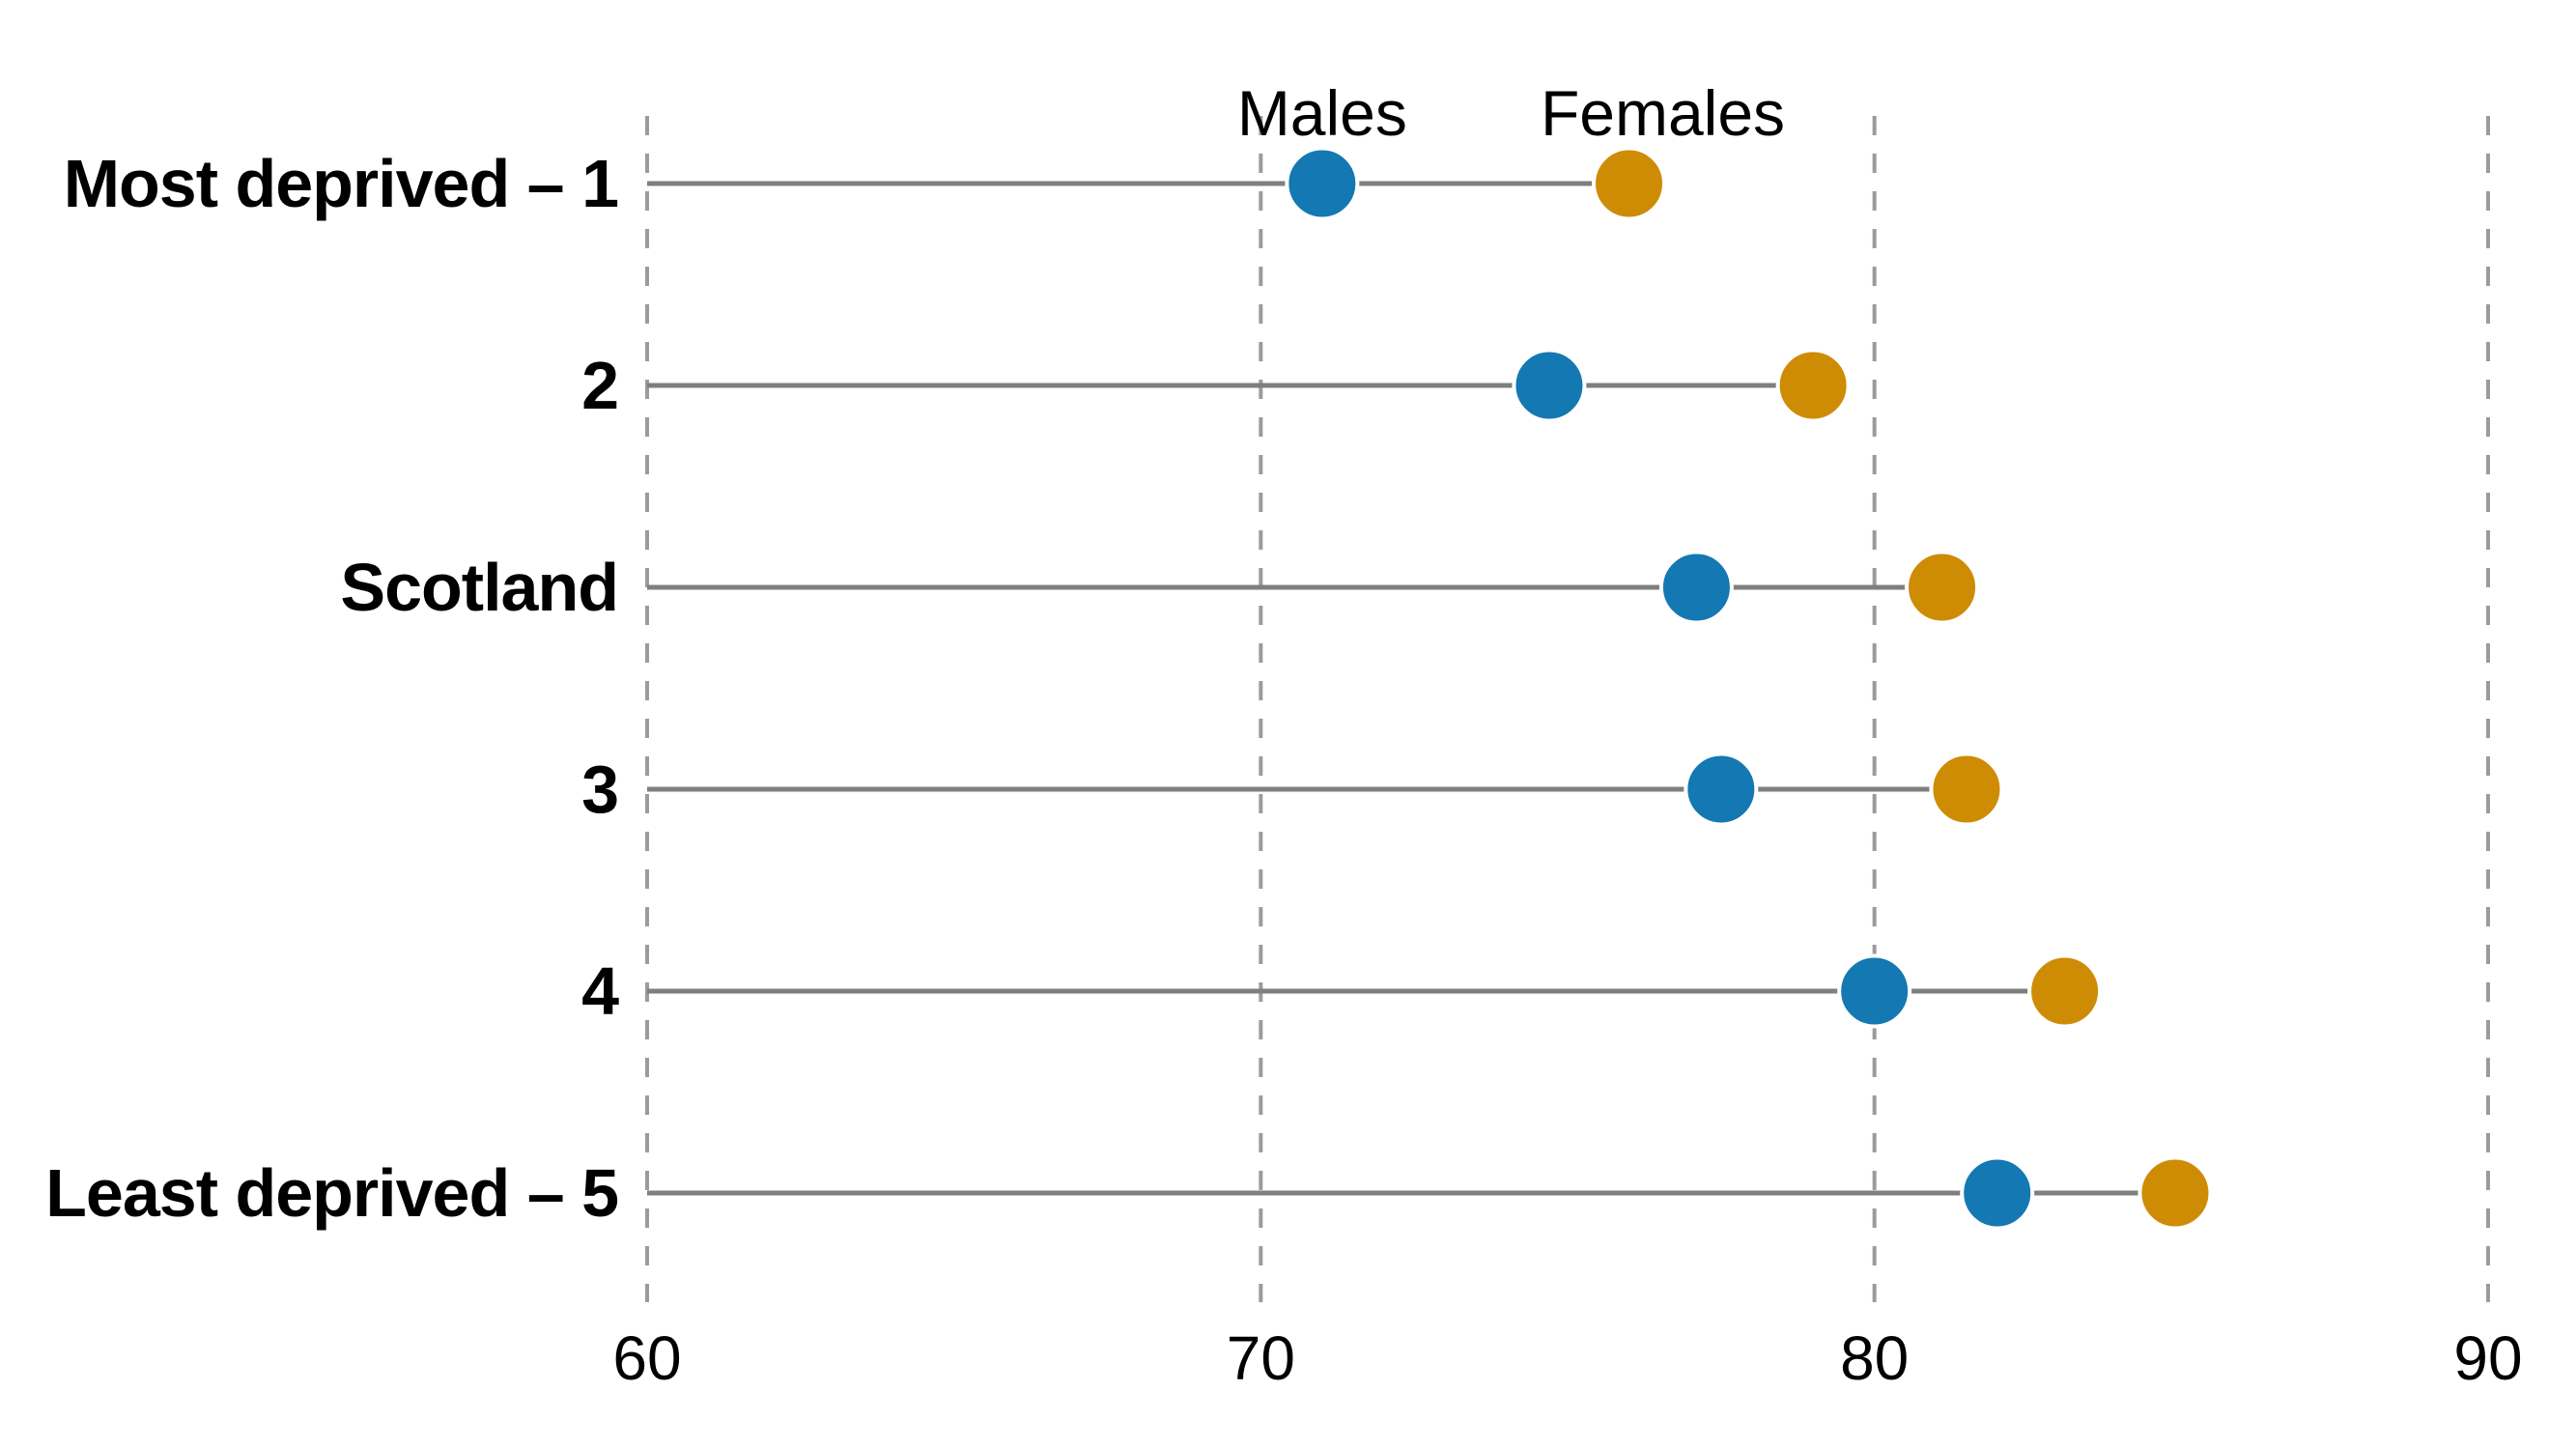 The height and width of the screenshot is (1449, 2576). What do you see at coordinates (1663, 113) in the screenshot?
I see `legend-females-label: Females` at bounding box center [1663, 113].